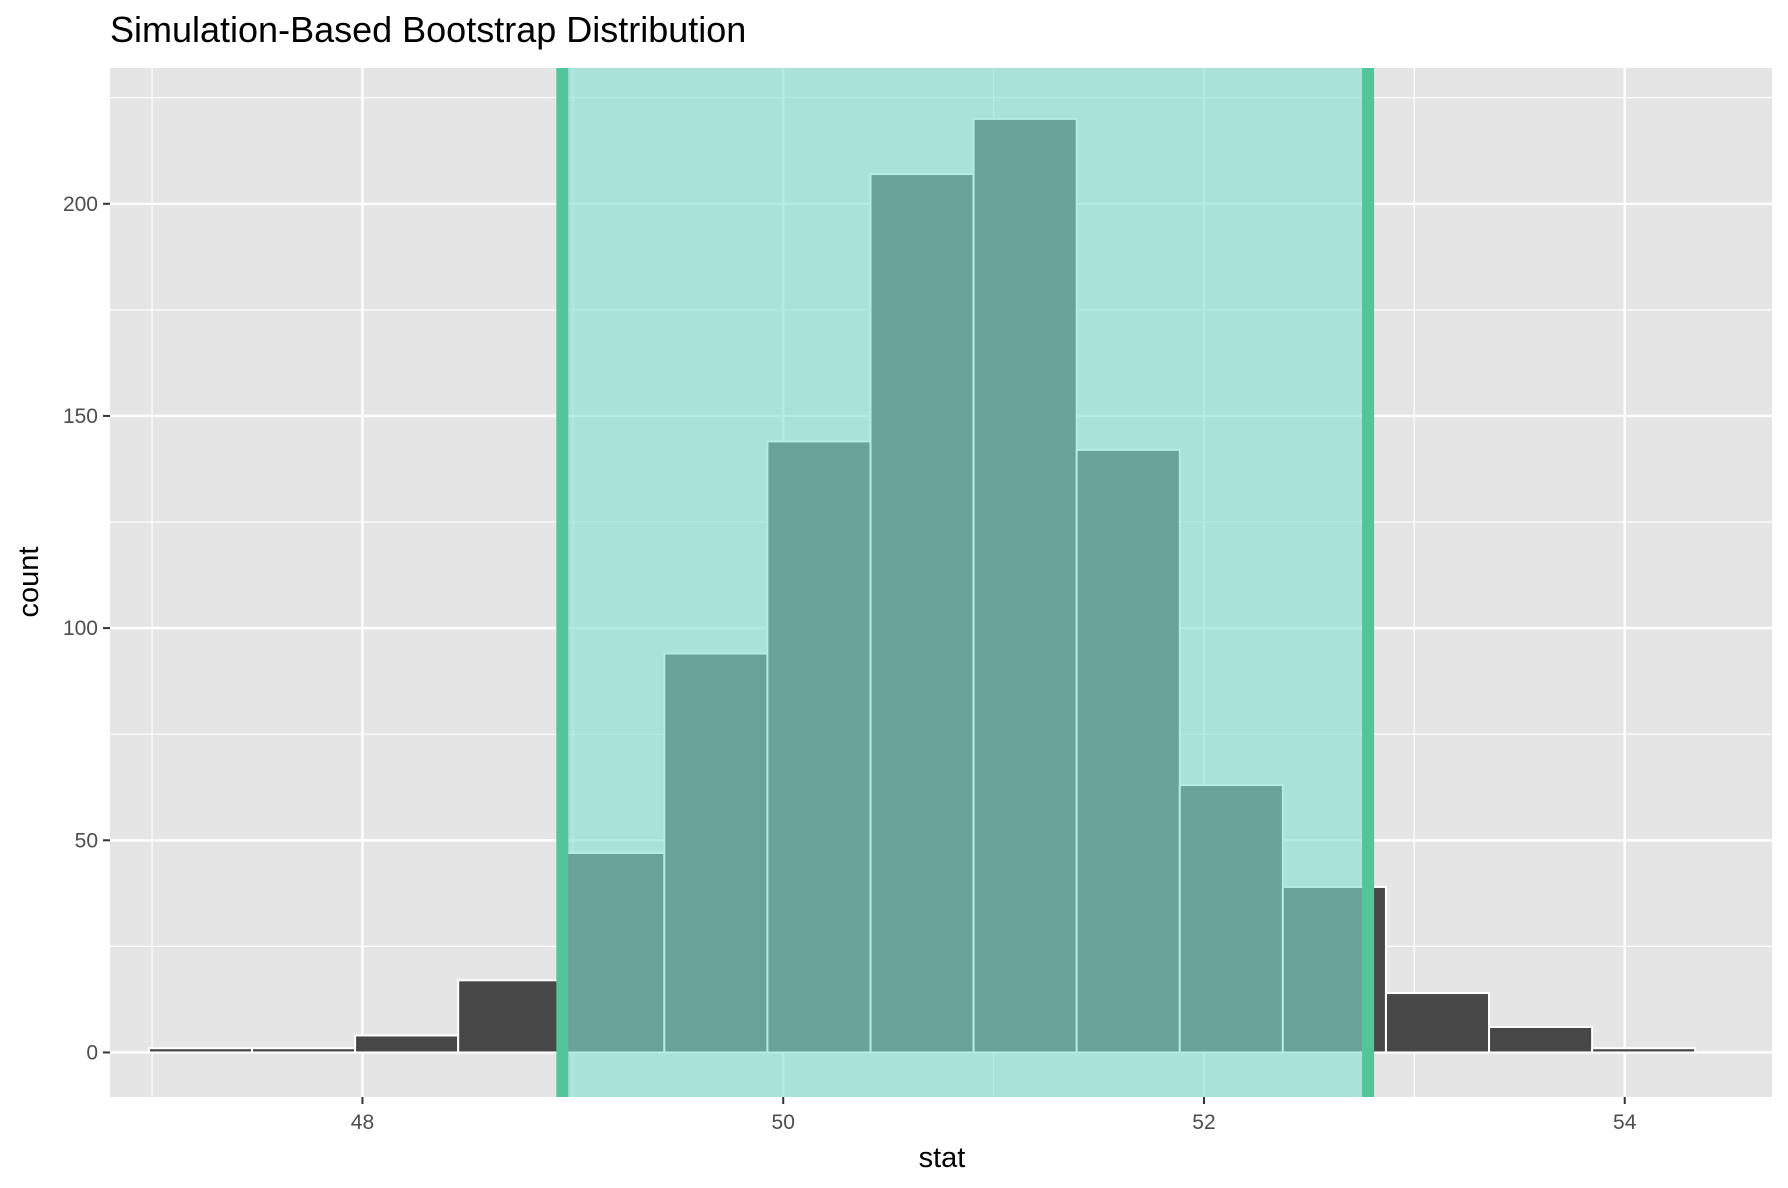 Image resolution: width=1788 pixels, height=1188 pixels. What do you see at coordinates (80, 204) in the screenshot?
I see `y-tick-label: 200` at bounding box center [80, 204].